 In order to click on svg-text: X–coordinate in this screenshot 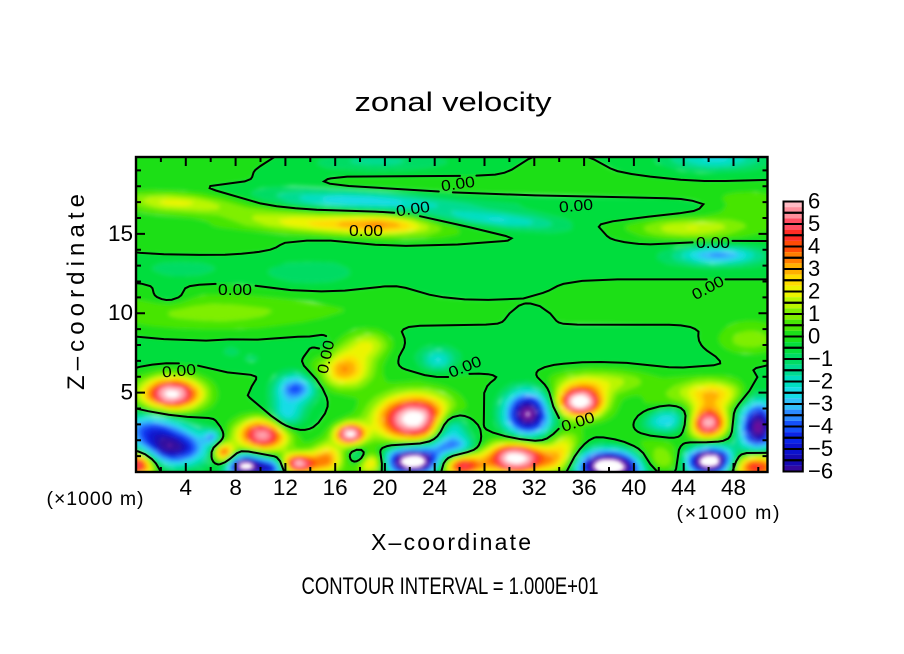, I will do `click(451, 542)`.